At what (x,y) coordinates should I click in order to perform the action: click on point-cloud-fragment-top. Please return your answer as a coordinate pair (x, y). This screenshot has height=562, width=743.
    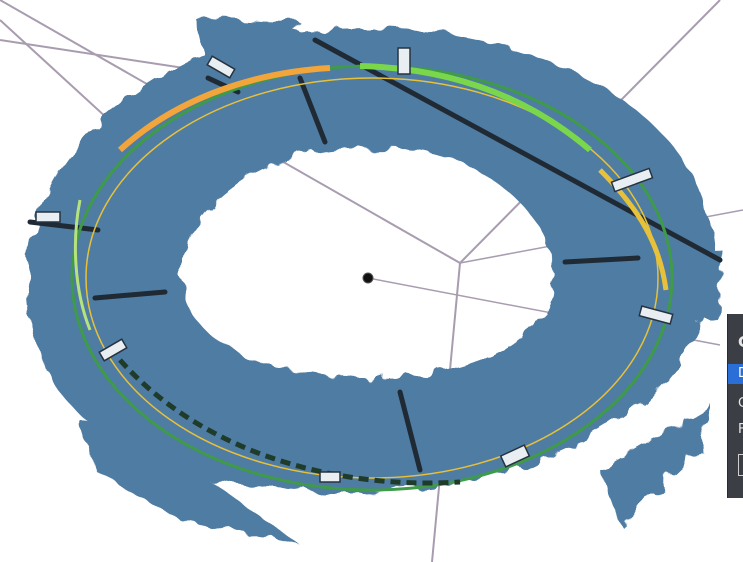
    Looking at the image, I should click on (247, 40).